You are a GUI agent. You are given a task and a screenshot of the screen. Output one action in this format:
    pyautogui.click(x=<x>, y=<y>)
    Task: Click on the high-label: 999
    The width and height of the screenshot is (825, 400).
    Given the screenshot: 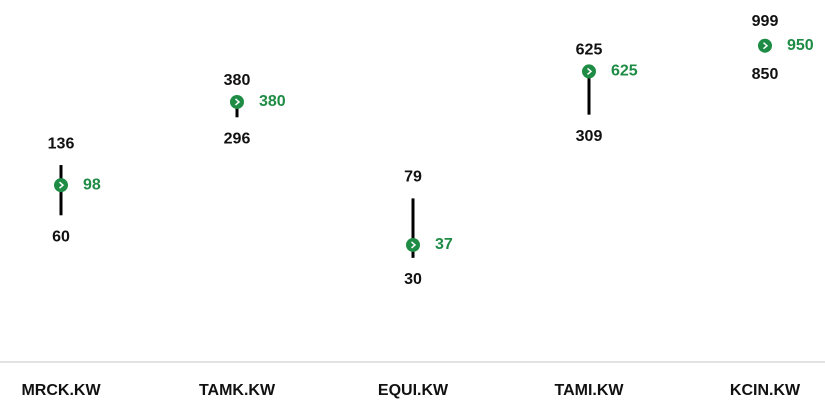 What is the action you would take?
    pyautogui.click(x=765, y=21)
    